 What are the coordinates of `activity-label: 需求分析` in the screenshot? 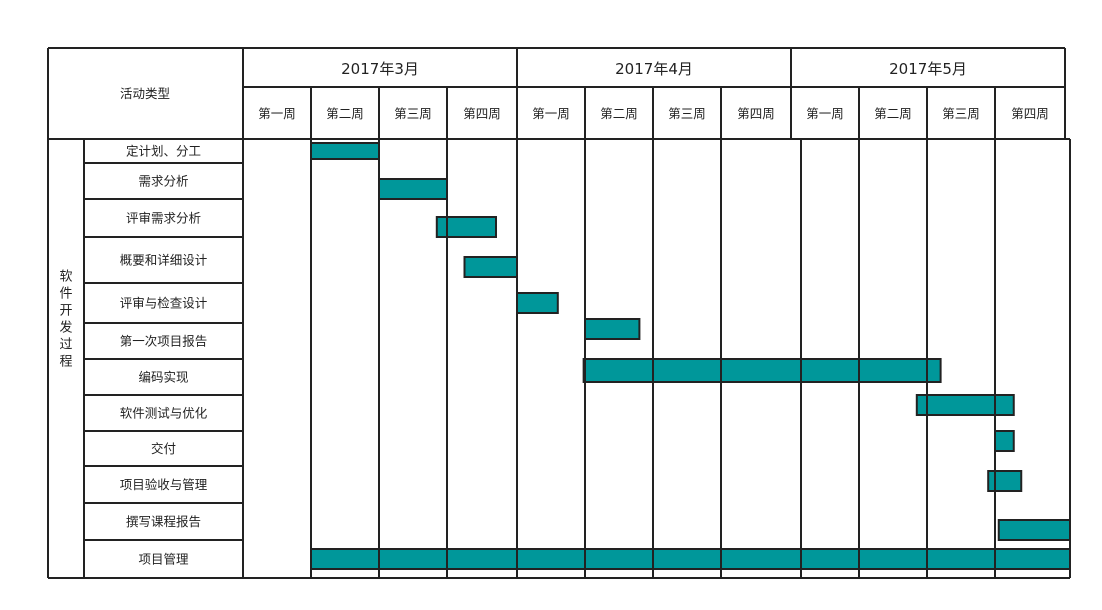 It's located at (163, 181).